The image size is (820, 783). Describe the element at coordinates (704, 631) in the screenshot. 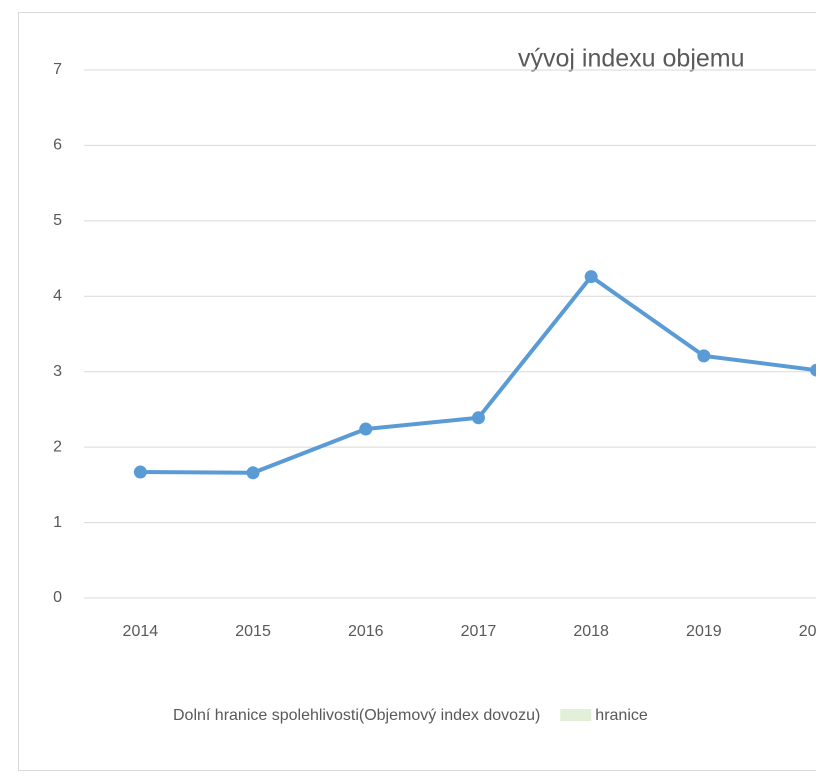

I see `x-tick-label: 2019` at that location.